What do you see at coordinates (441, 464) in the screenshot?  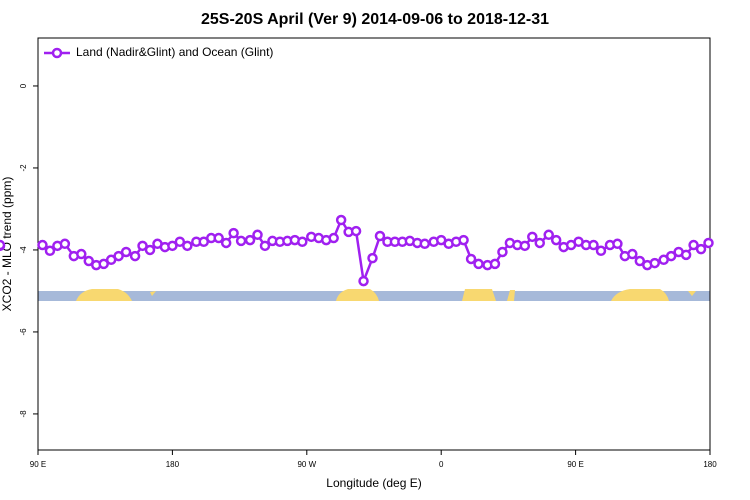 I see `x-tick-label: 0` at bounding box center [441, 464].